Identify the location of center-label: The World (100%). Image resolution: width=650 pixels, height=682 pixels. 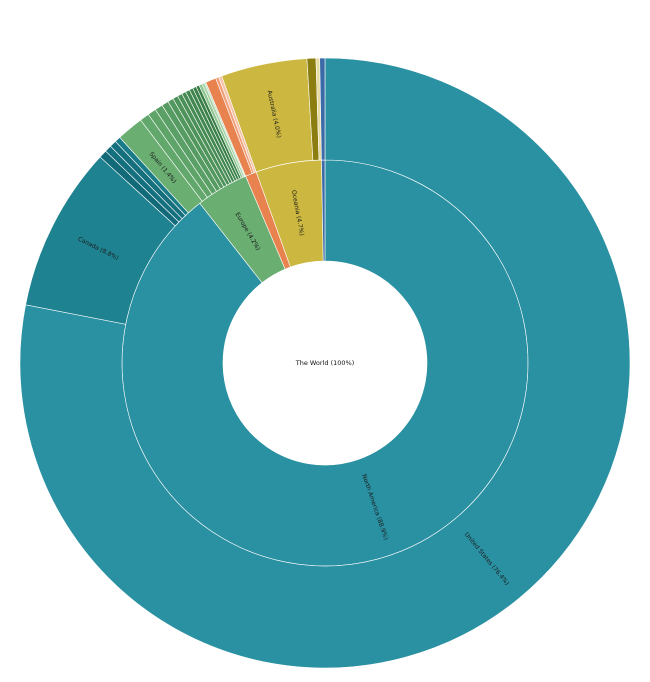
(325, 363).